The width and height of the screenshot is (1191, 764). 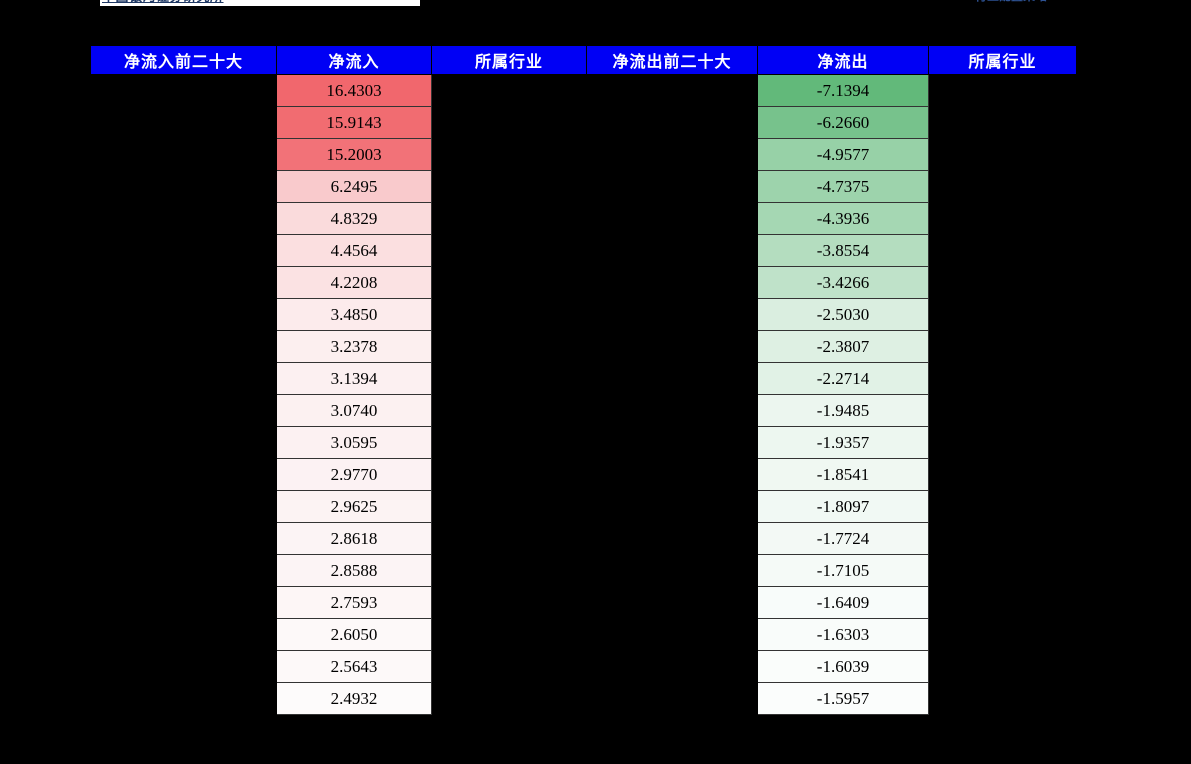 I want to click on table-row: 15.9143 -6.2660, so click(x=583, y=122).